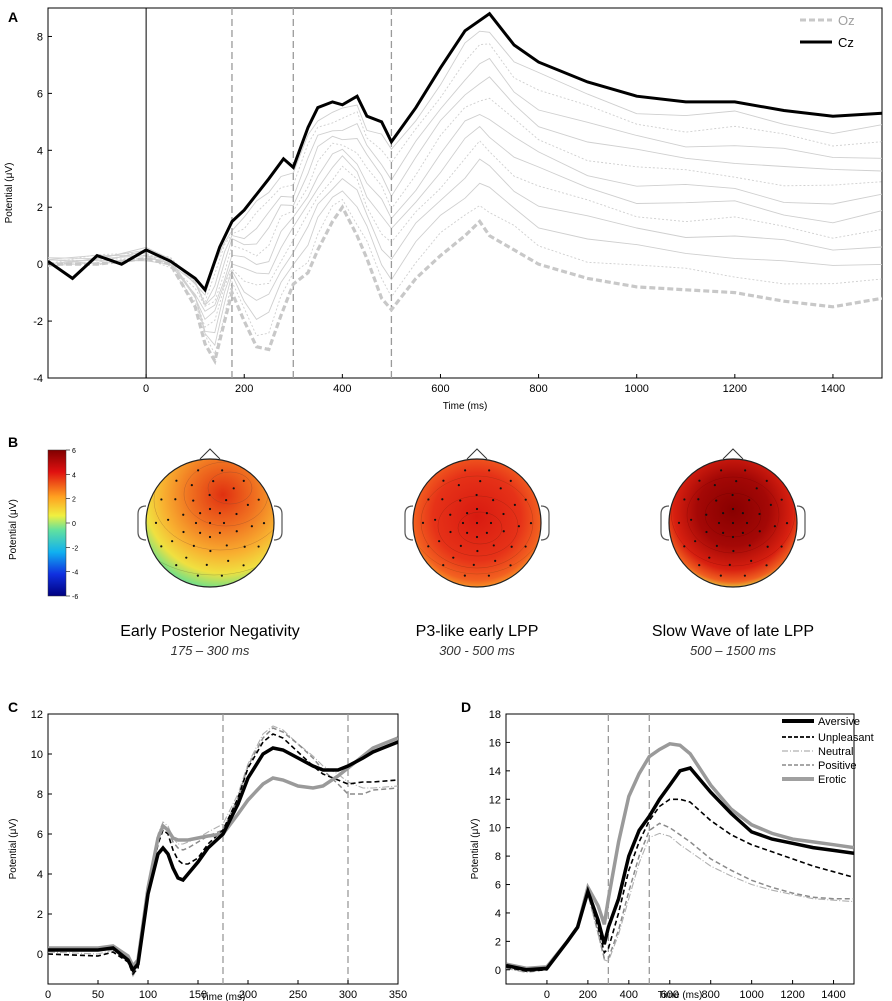 The image size is (892, 1001). Describe the element at coordinates (498, 886) in the screenshot. I see `y-tick-label: 6` at that location.